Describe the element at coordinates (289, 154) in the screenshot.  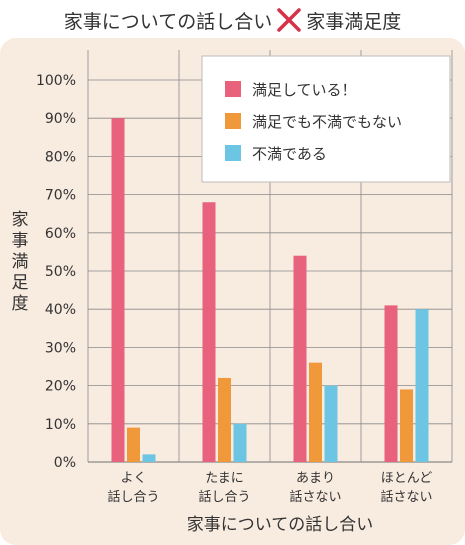
I see `legend-label-dissatisfied: 不満である` at that location.